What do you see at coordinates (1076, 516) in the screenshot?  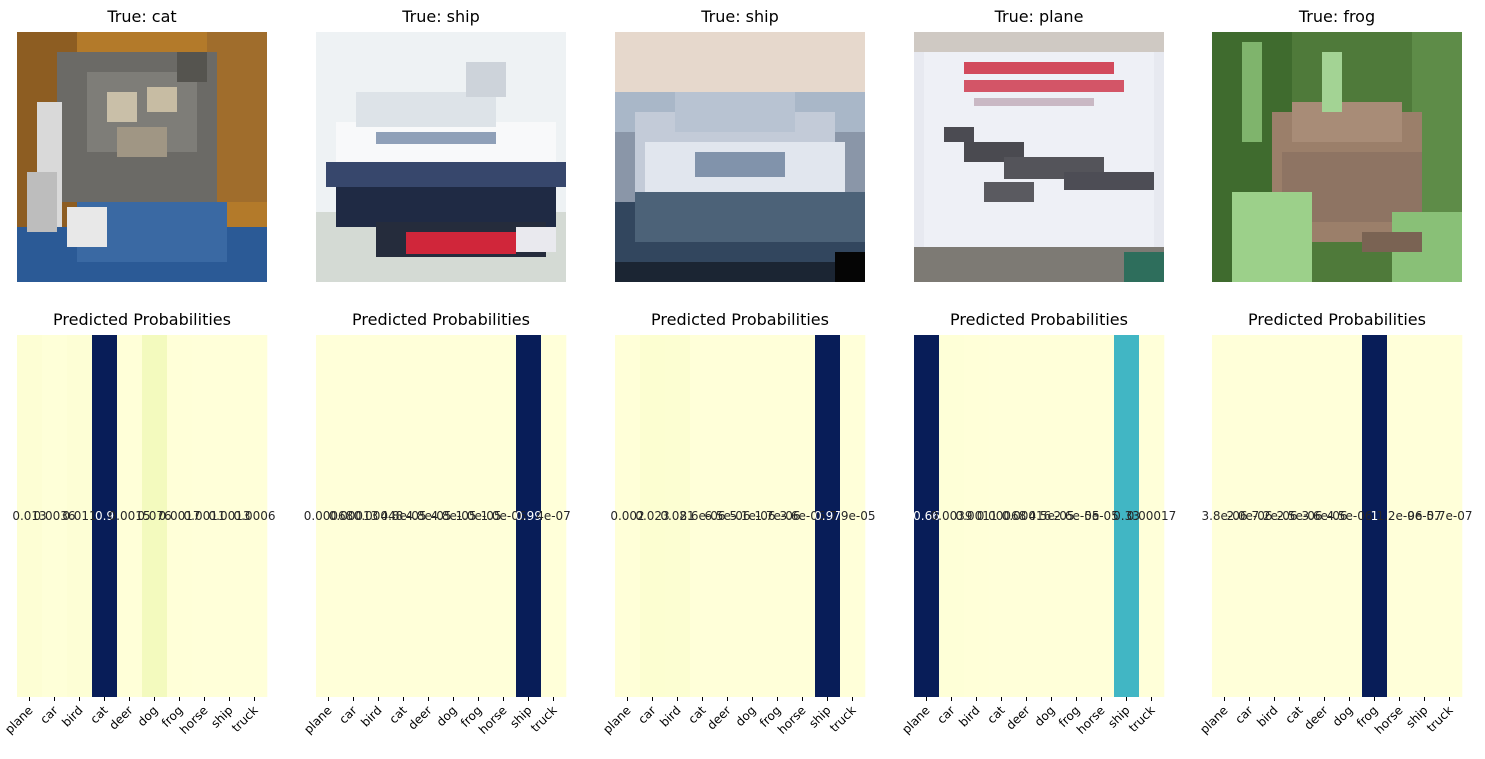 I see `cell-value-label: 2.6e-05` at bounding box center [1076, 516].